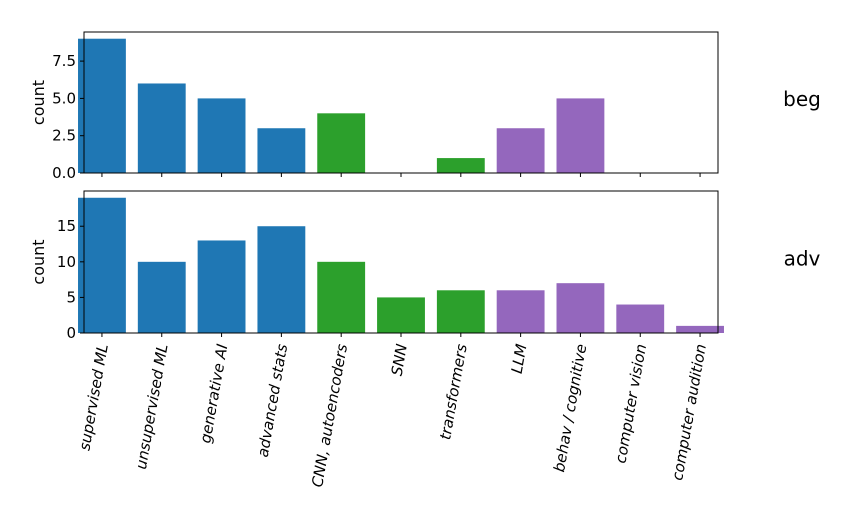 This screenshot has height=532, width=850. Describe the element at coordinates (71, 333) in the screenshot. I see `y-tick-label-adv-0: 0` at that location.